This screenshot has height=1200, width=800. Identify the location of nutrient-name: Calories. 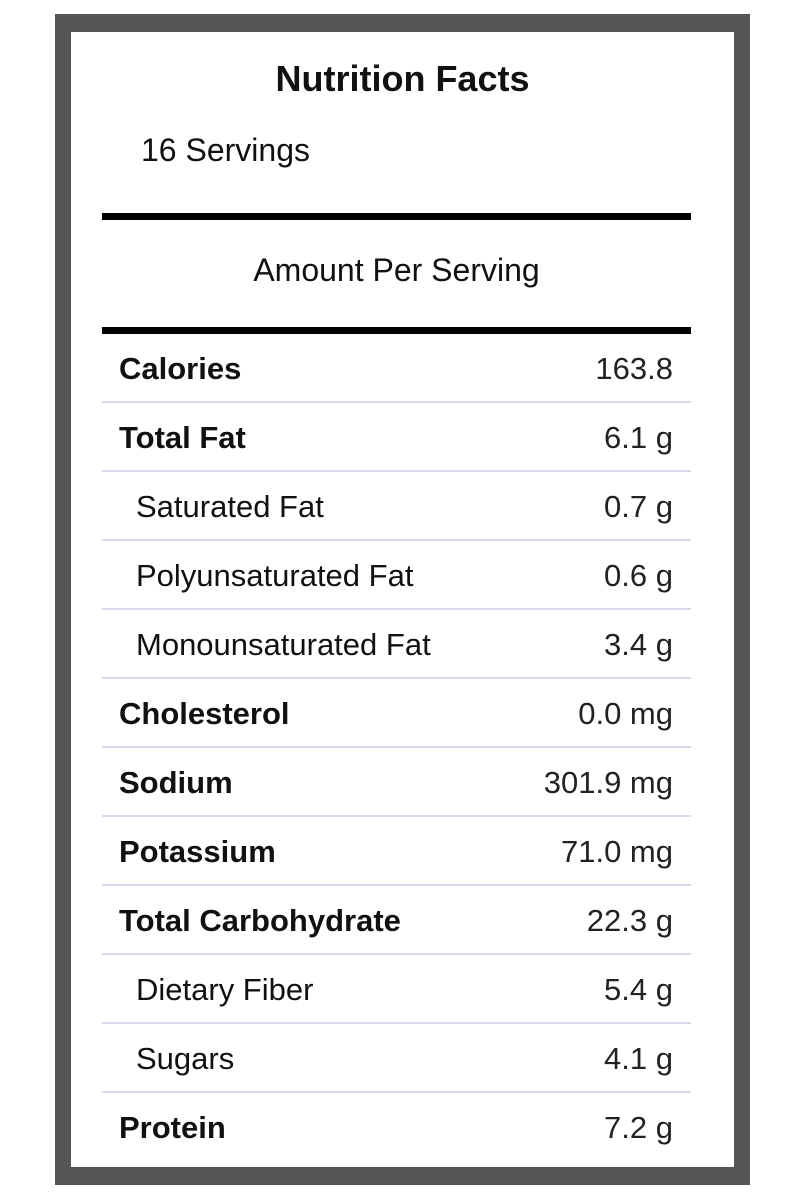
(180, 368).